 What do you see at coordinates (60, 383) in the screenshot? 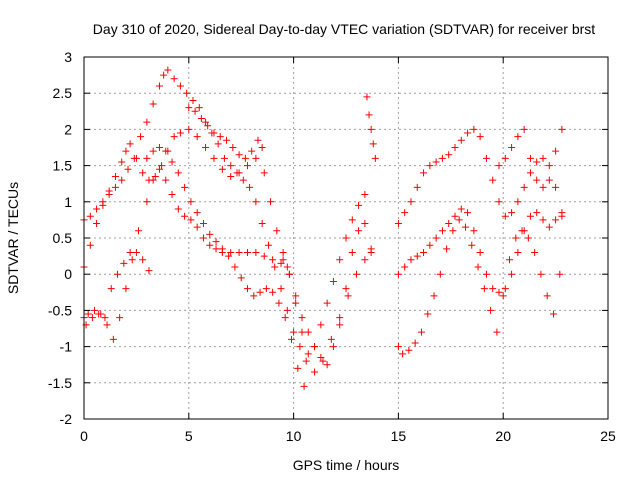
I see `y-tick-label: -1.5` at bounding box center [60, 383].